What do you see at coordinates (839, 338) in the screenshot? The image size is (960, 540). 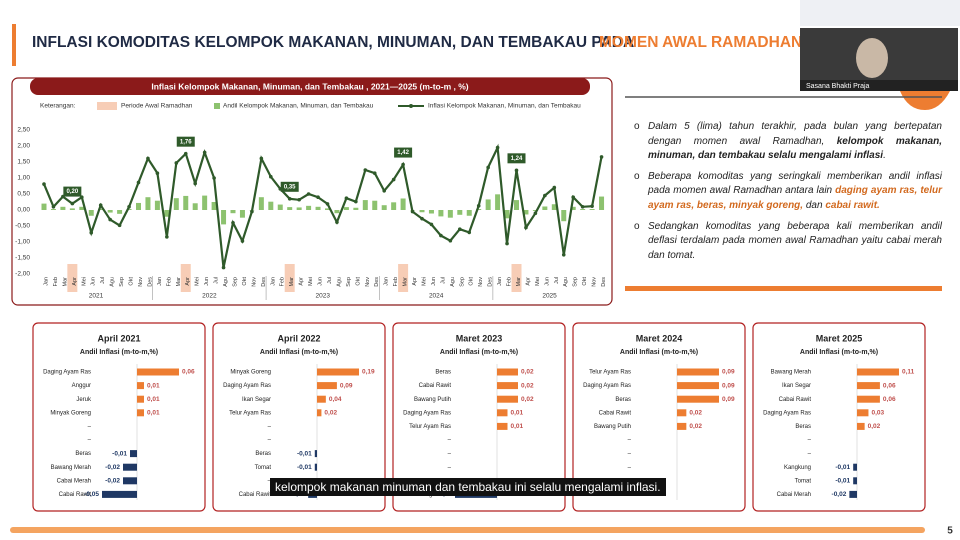 I see `panel-title: Maret 2025` at bounding box center [839, 338].